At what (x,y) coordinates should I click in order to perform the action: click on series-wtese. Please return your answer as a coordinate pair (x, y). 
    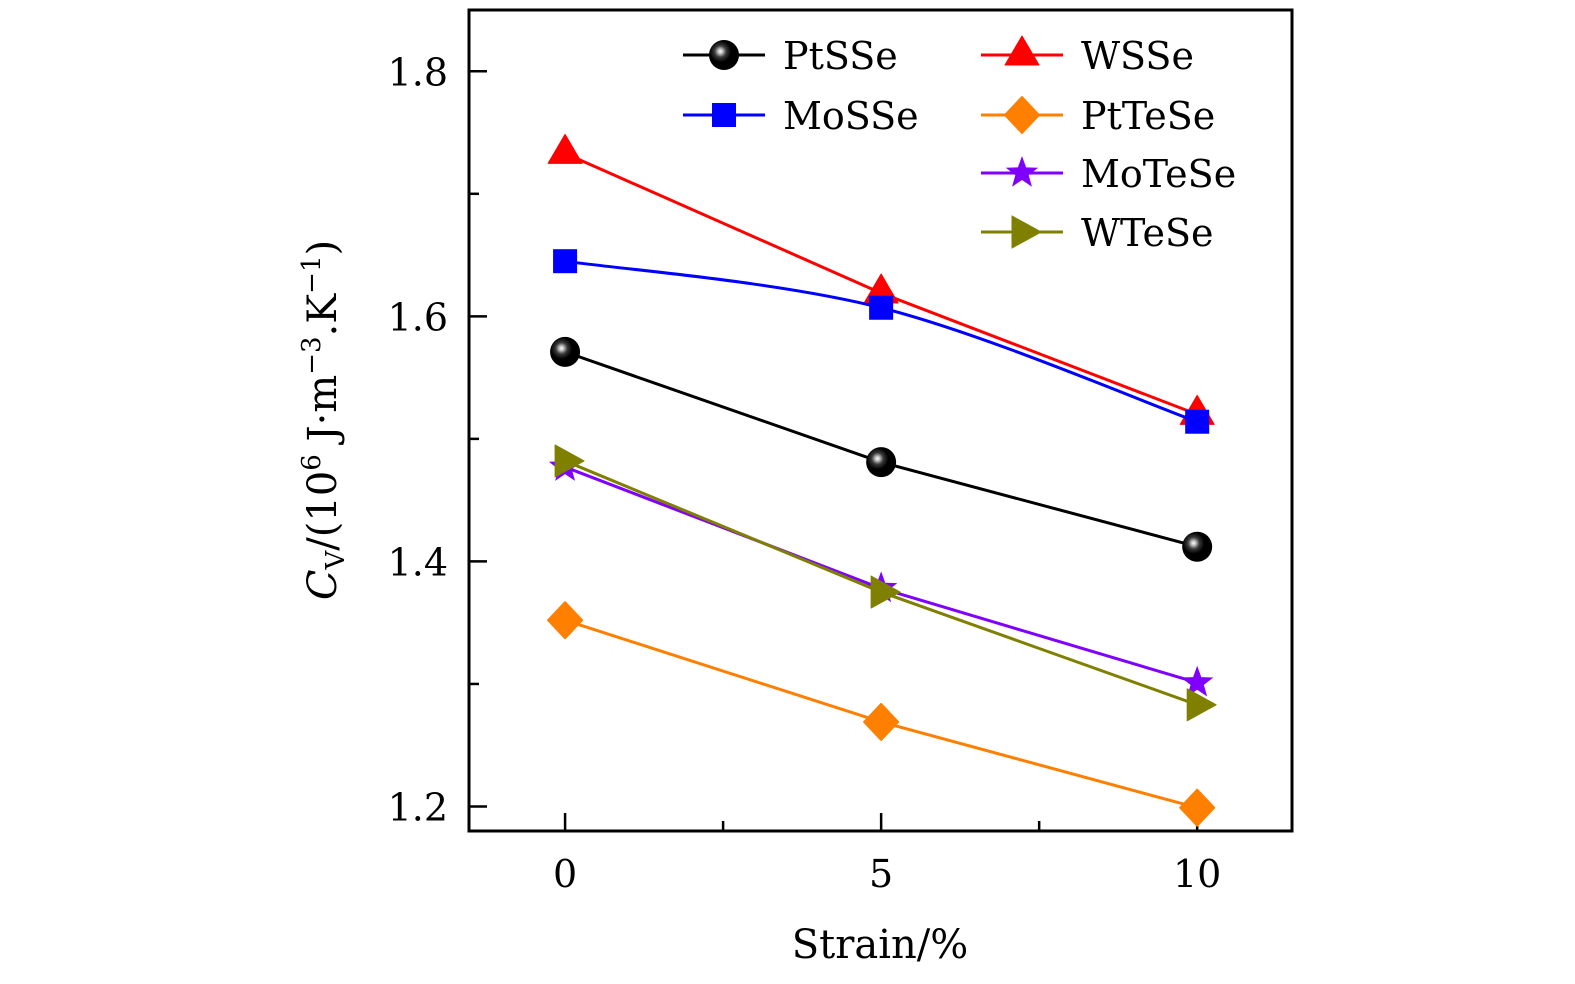
    Looking at the image, I should click on (885, 583).